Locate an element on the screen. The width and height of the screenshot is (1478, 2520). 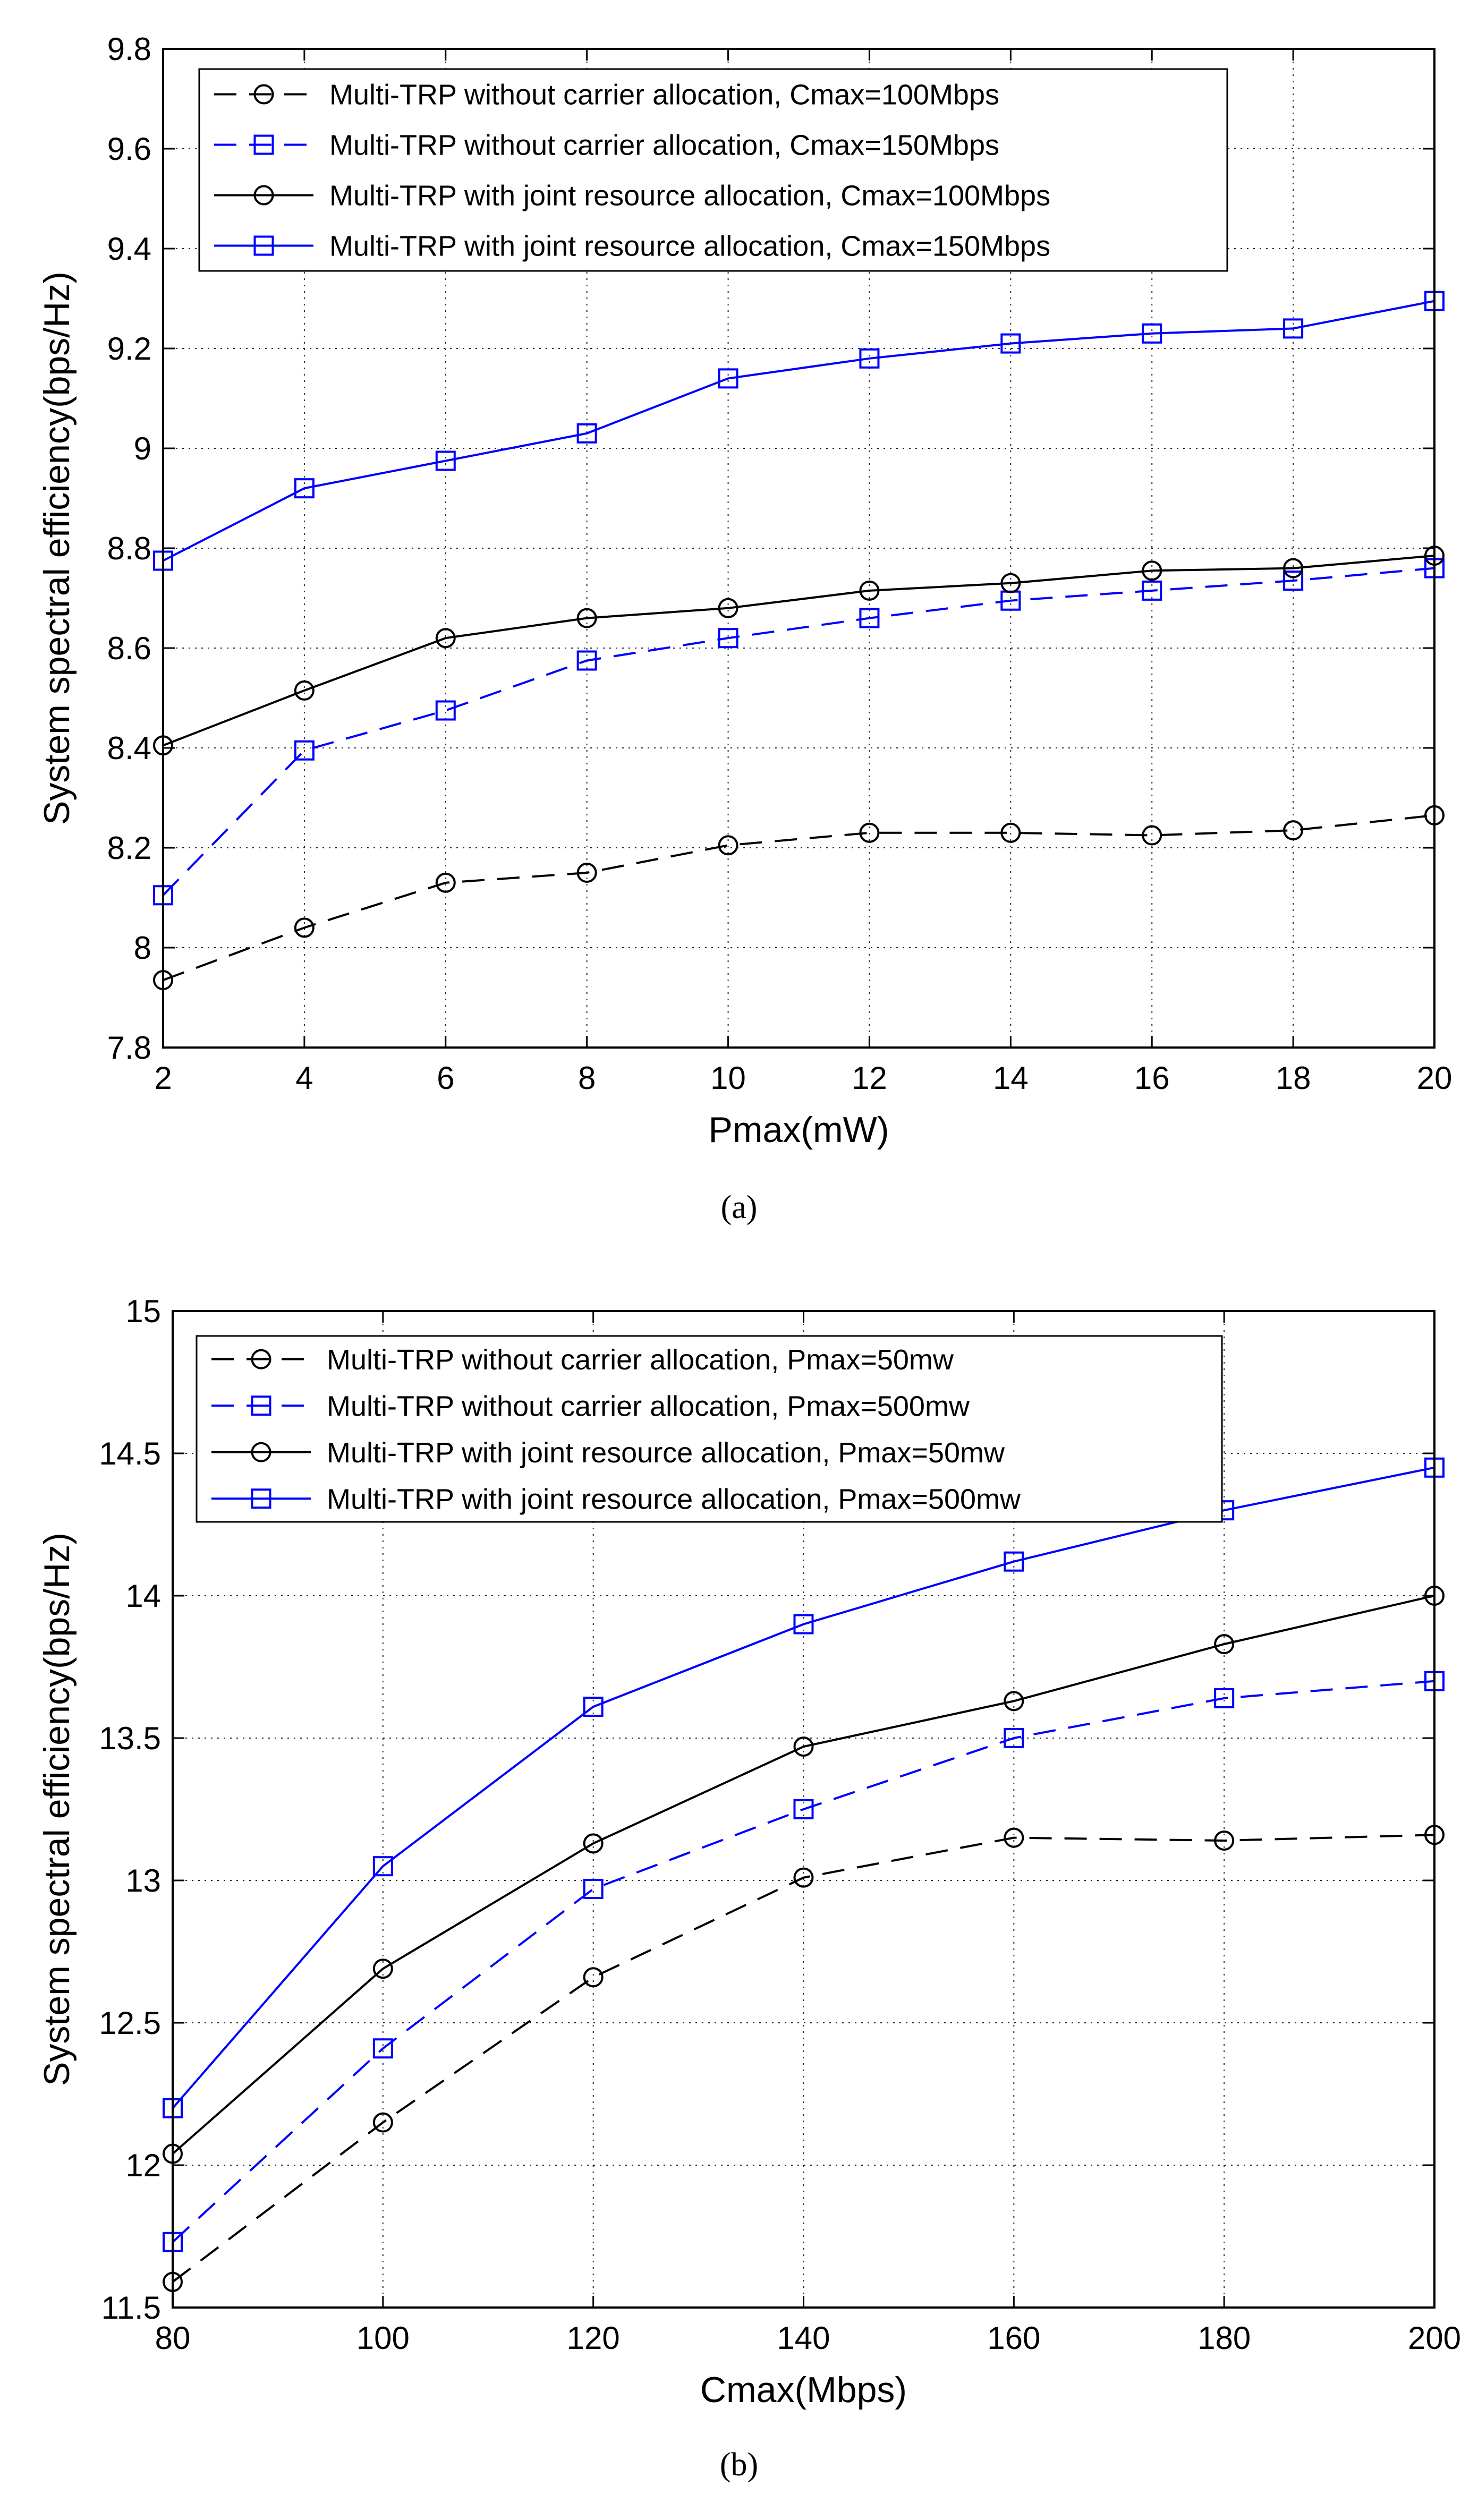
y-tick-label: 8.6 is located at coordinates (129, 648).